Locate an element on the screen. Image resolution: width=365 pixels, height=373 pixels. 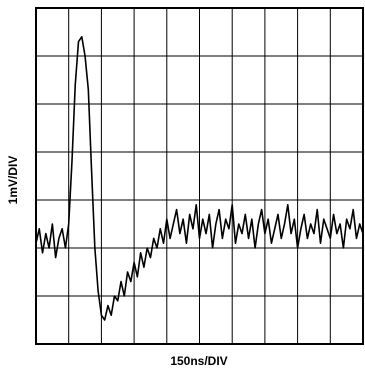
y-axis-label: 1mV/DIV is located at coordinates (13, 180).